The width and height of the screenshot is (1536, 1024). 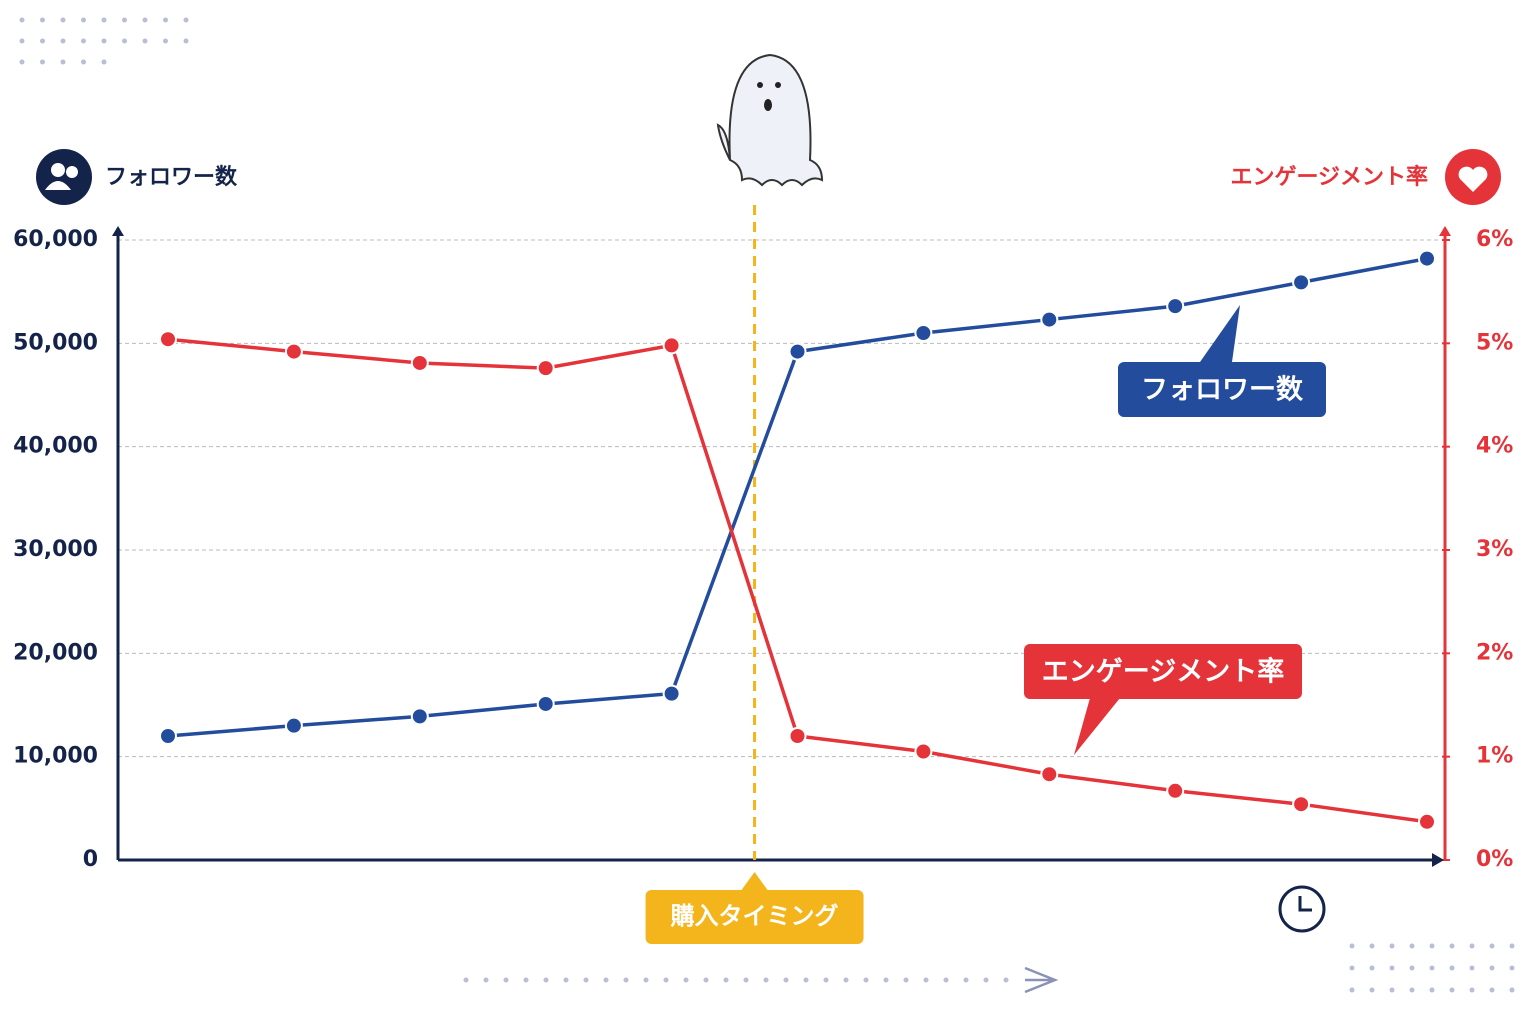 What do you see at coordinates (1445, 231) in the screenshot?
I see `y2-axis-arrow` at bounding box center [1445, 231].